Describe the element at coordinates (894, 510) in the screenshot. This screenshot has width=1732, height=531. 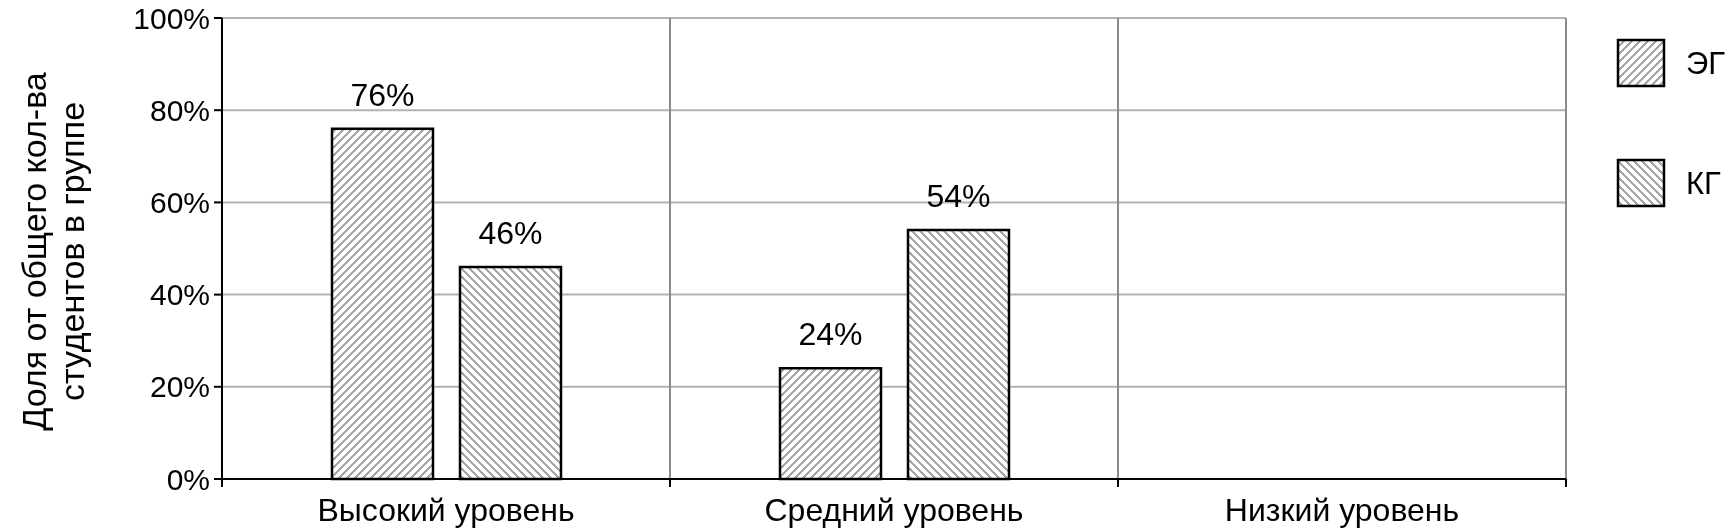
I see `x-tick-label: Средний уровень` at that location.